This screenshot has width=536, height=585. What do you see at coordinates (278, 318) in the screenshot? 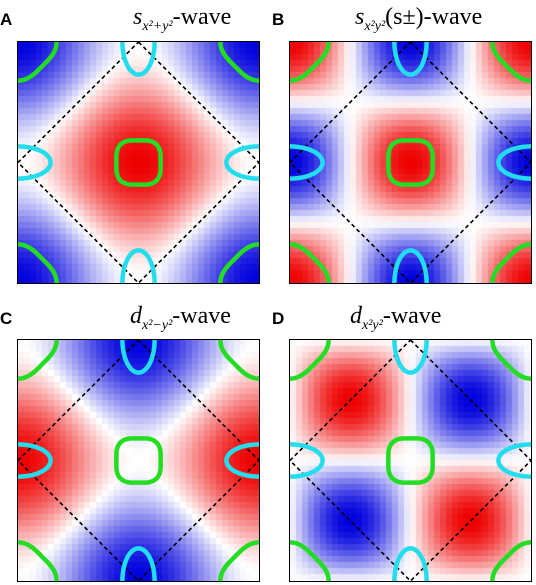
I see `panel-label: D` at bounding box center [278, 318].